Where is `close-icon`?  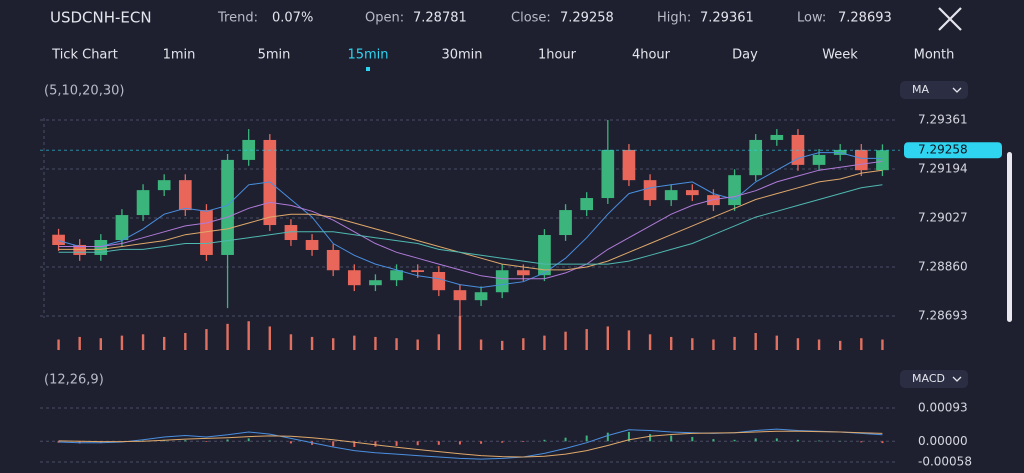 close-icon is located at coordinates (950, 19).